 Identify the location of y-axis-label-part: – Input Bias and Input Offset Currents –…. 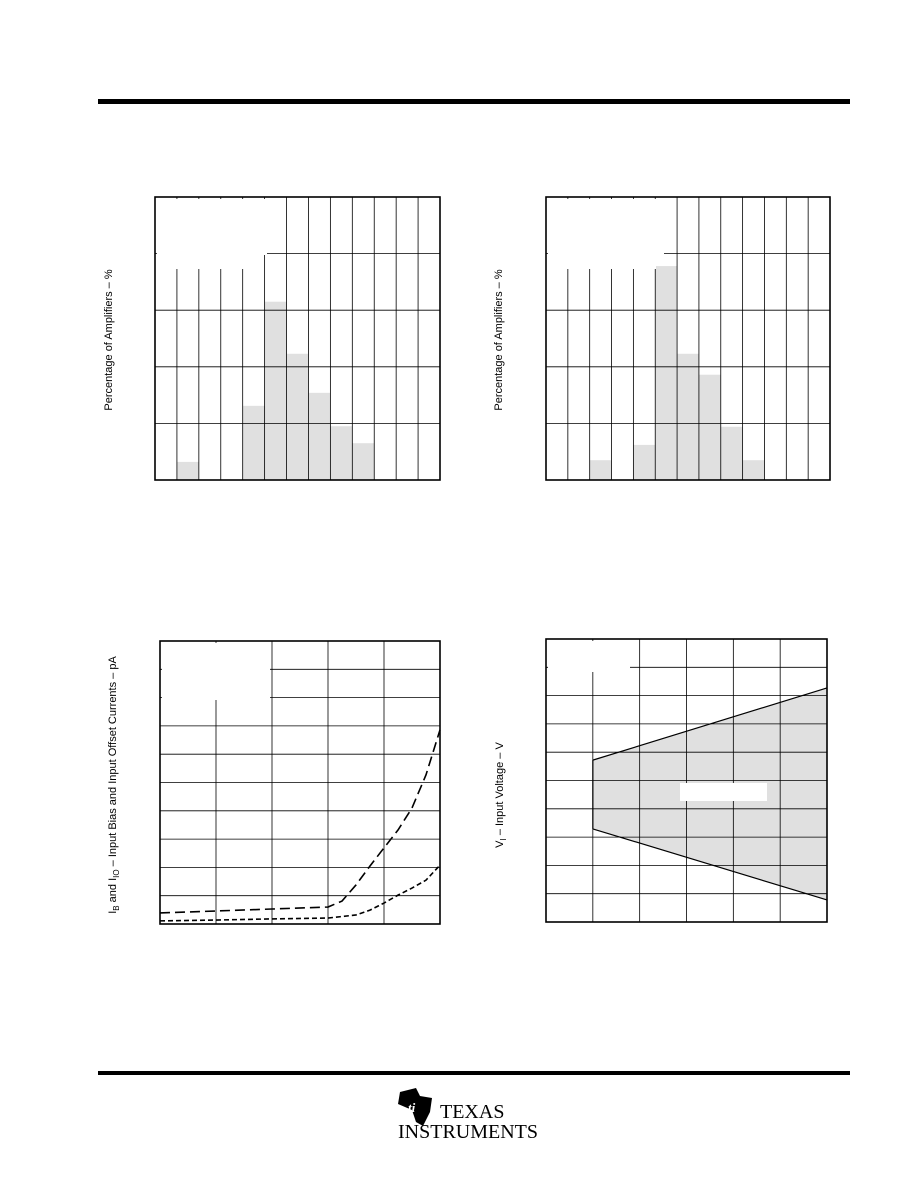
(113, 763).